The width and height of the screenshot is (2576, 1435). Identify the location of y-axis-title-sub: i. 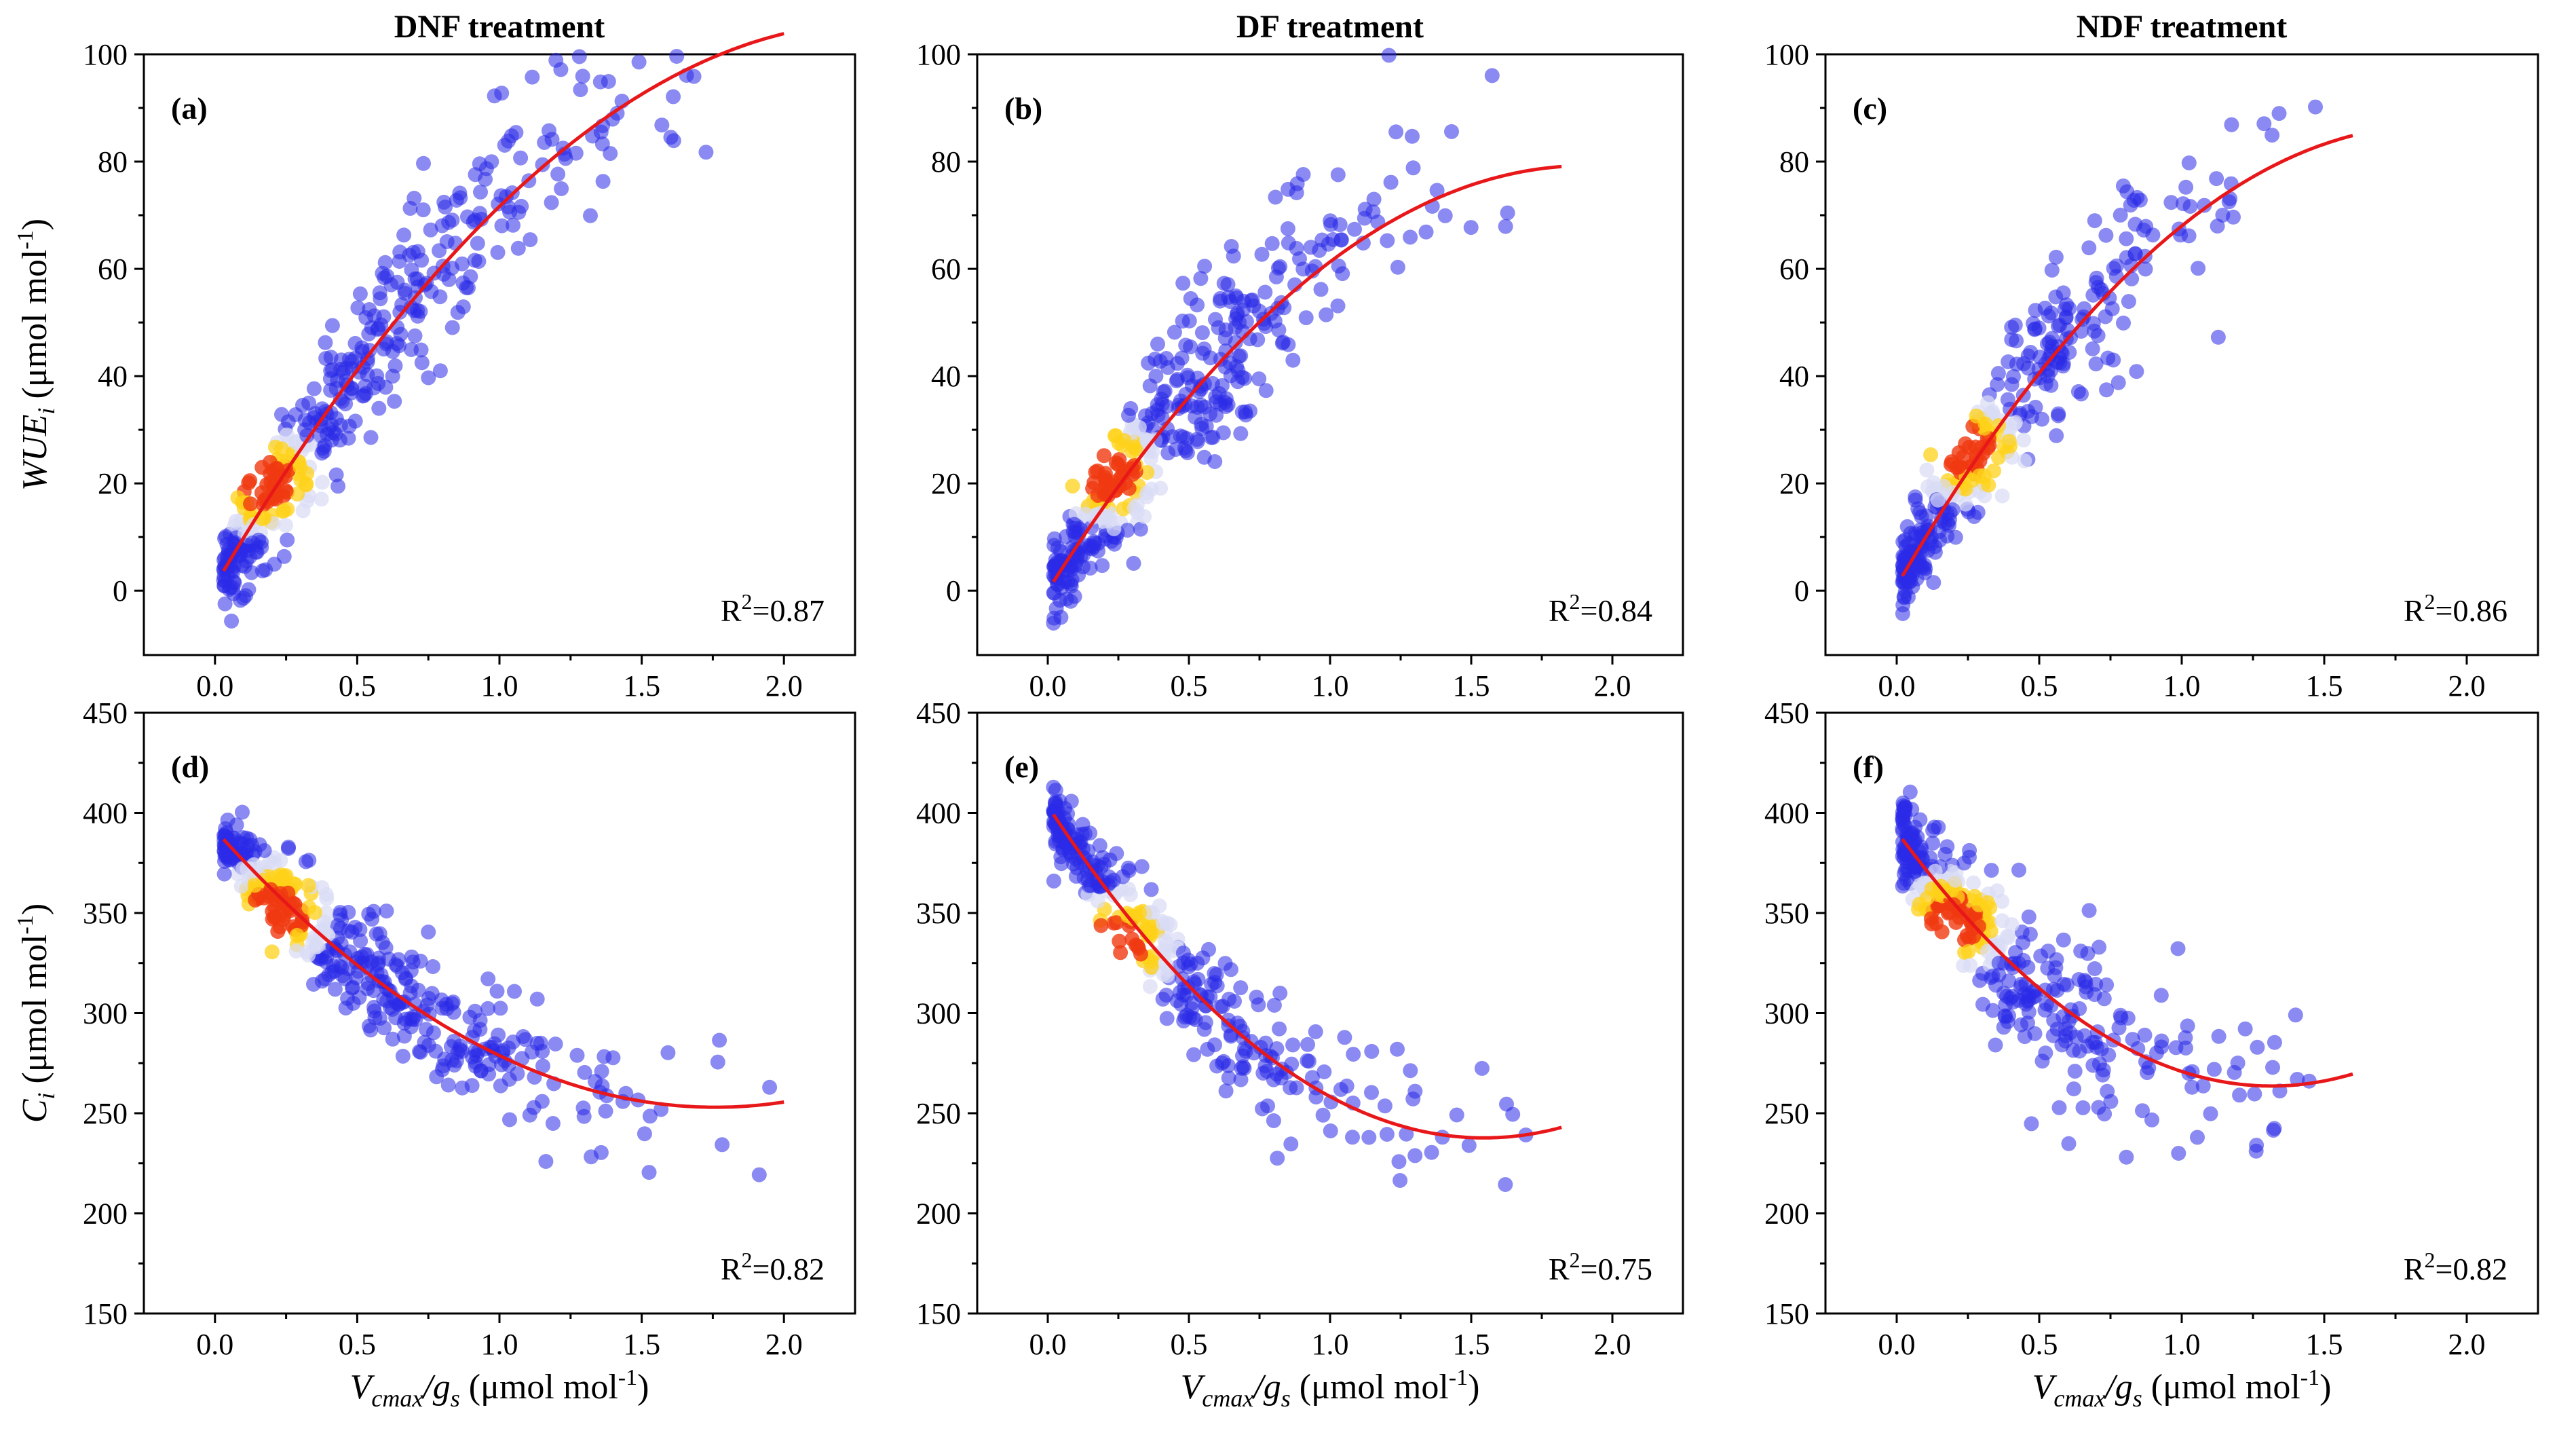
(46, 1095).